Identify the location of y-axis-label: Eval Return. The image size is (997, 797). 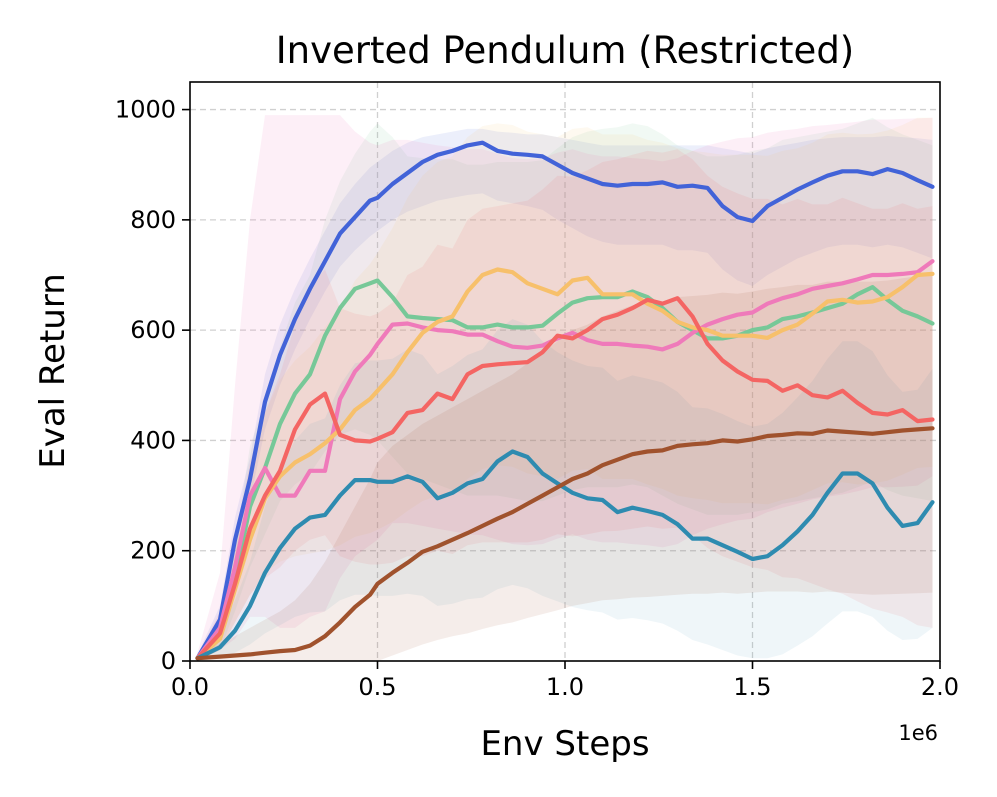
(53, 371).